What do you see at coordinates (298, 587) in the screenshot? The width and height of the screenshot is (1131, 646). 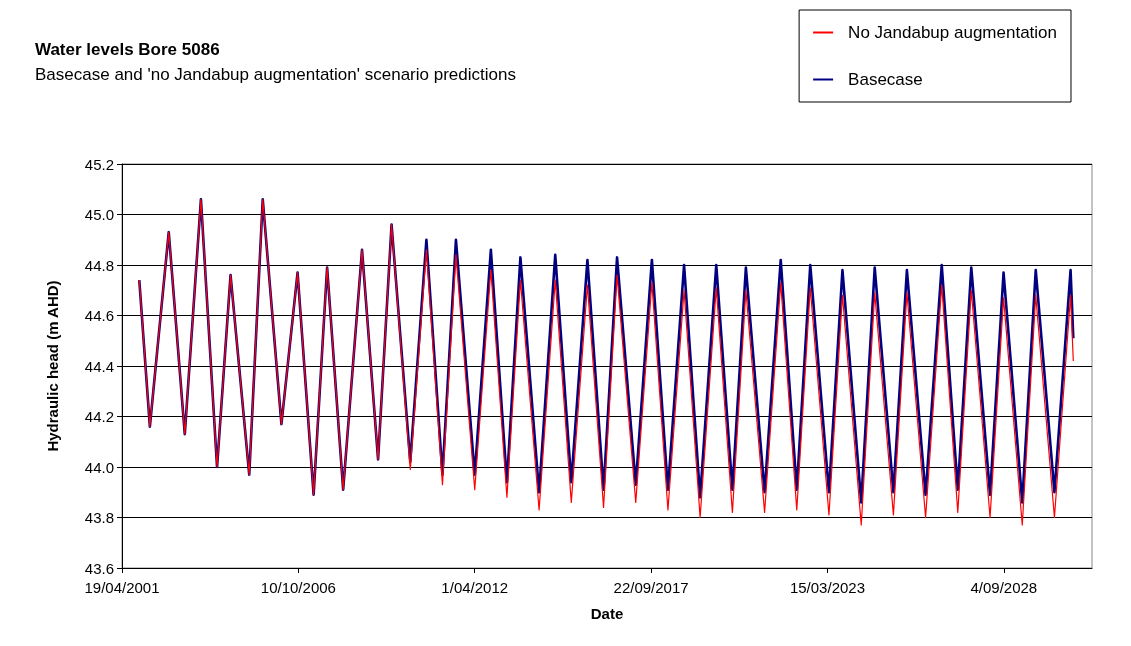 I see `x-tick-label: 10/10/2006` at bounding box center [298, 587].